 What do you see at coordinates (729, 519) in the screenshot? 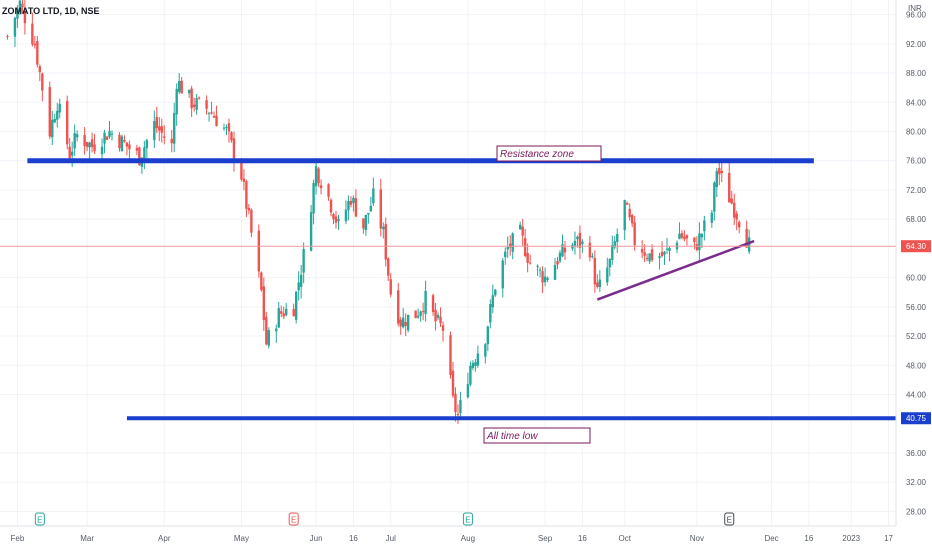
I see `earnings-marker` at bounding box center [729, 519].